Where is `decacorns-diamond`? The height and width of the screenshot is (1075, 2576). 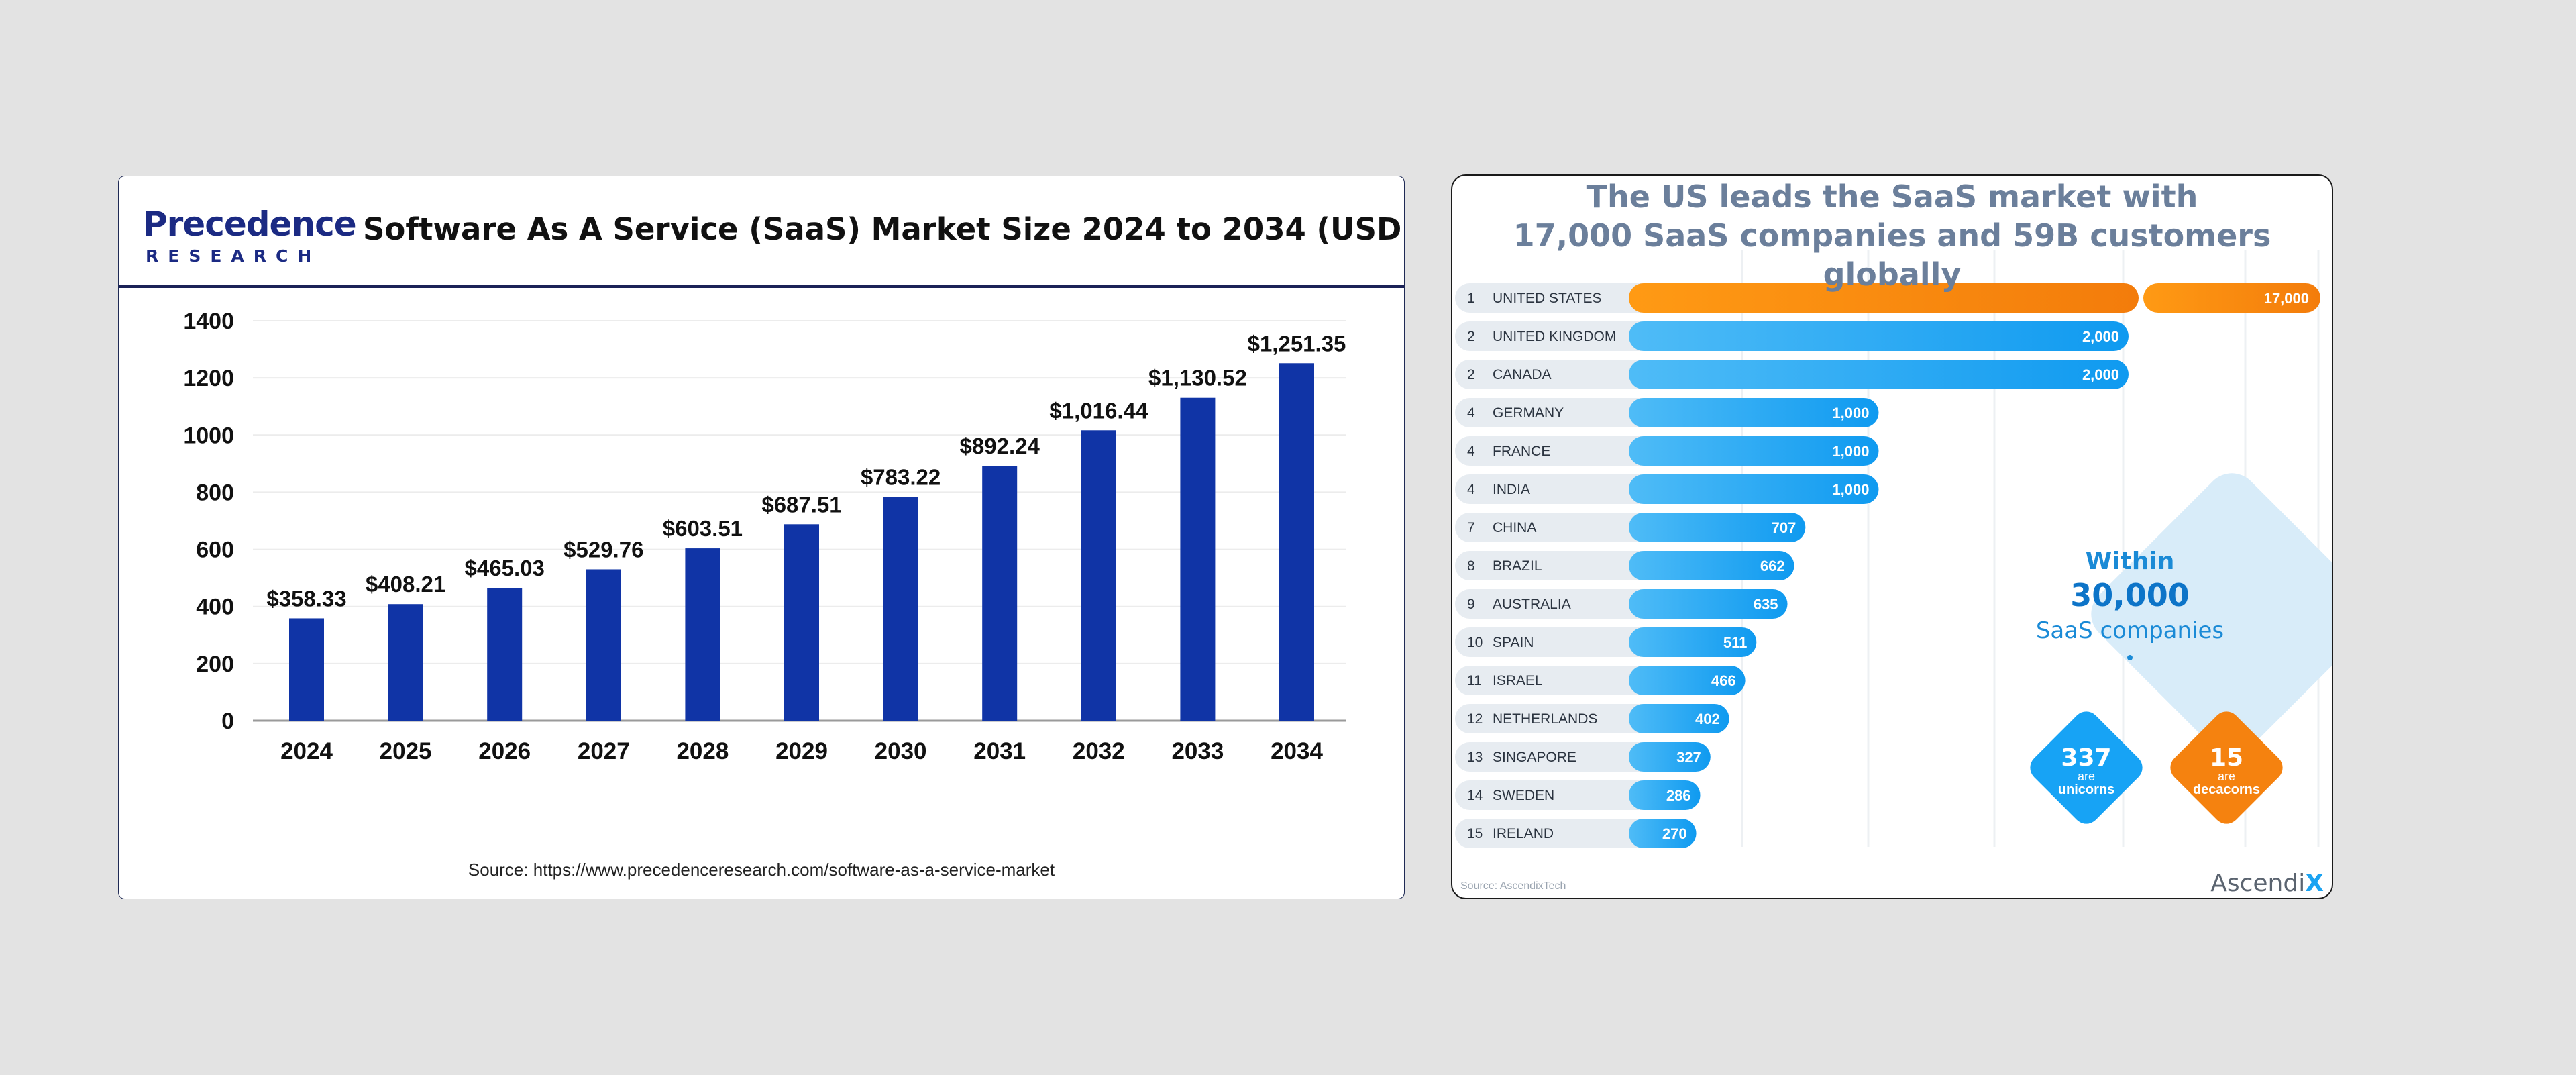 decacorns-diamond is located at coordinates (2226, 767).